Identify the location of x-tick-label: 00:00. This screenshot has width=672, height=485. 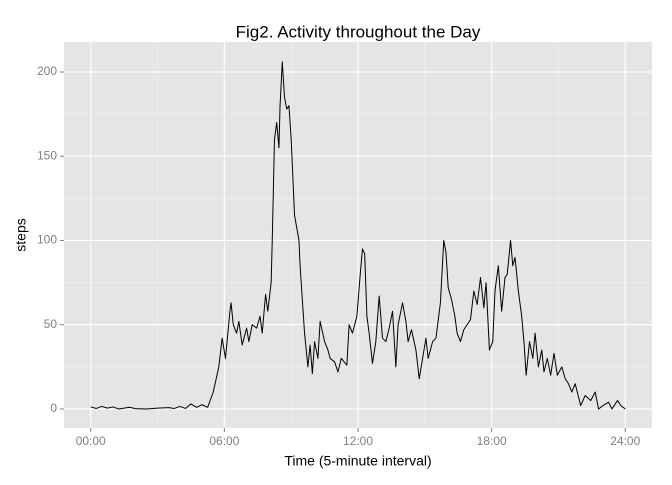
(91, 441).